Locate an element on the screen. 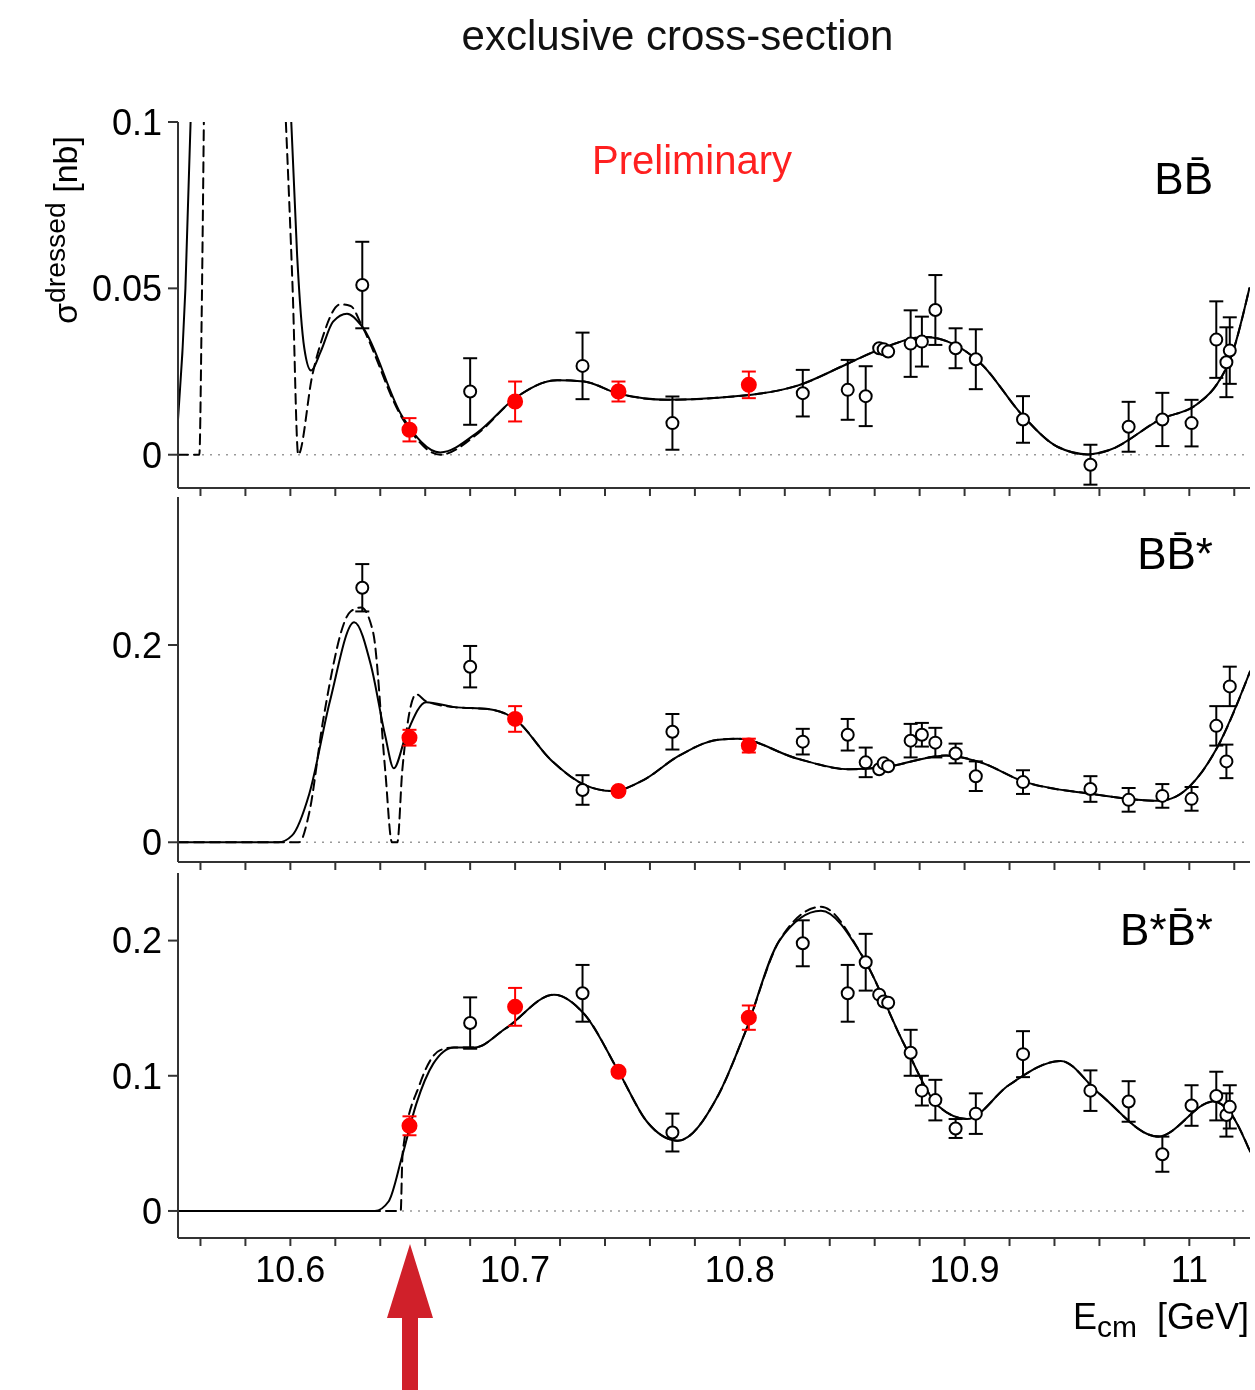 The image size is (1255, 1390). x-axis-title: E$_{cm}$ [GeV] is located at coordinates (1160, 1320).